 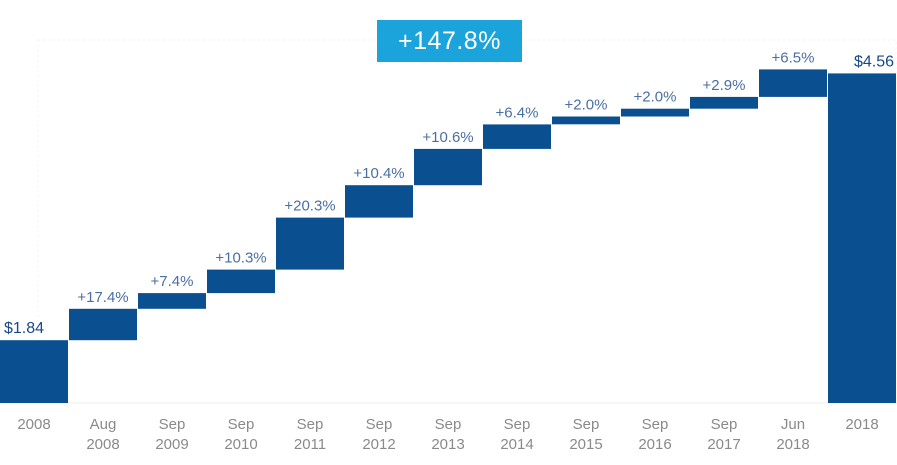 I want to click on total-growth-badge: +147.8%, so click(x=449, y=41).